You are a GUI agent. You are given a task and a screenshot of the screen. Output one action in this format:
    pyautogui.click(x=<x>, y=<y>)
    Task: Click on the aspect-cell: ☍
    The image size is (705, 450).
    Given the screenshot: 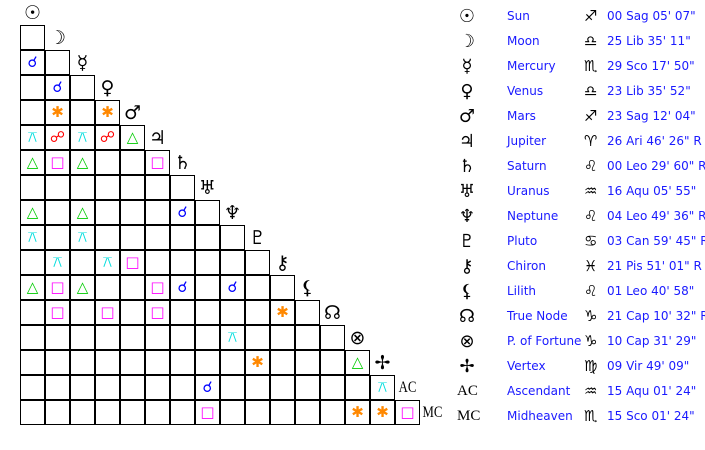 What is the action you would take?
    pyautogui.click(x=107, y=137)
    